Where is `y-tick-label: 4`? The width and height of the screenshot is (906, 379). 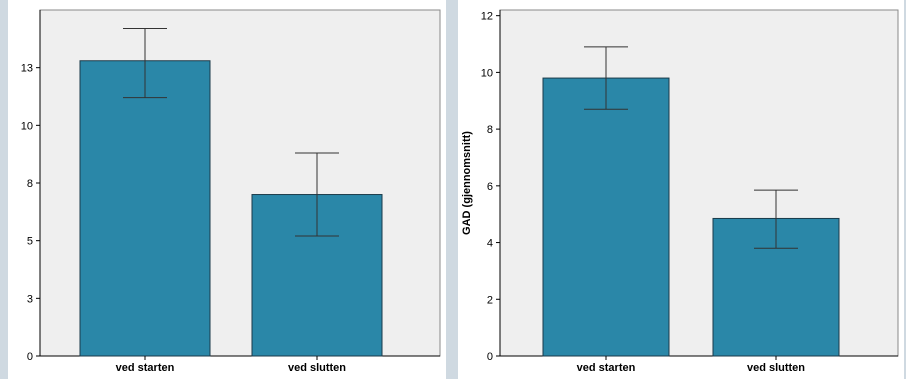 y-tick-label: 4 is located at coordinates (490, 244).